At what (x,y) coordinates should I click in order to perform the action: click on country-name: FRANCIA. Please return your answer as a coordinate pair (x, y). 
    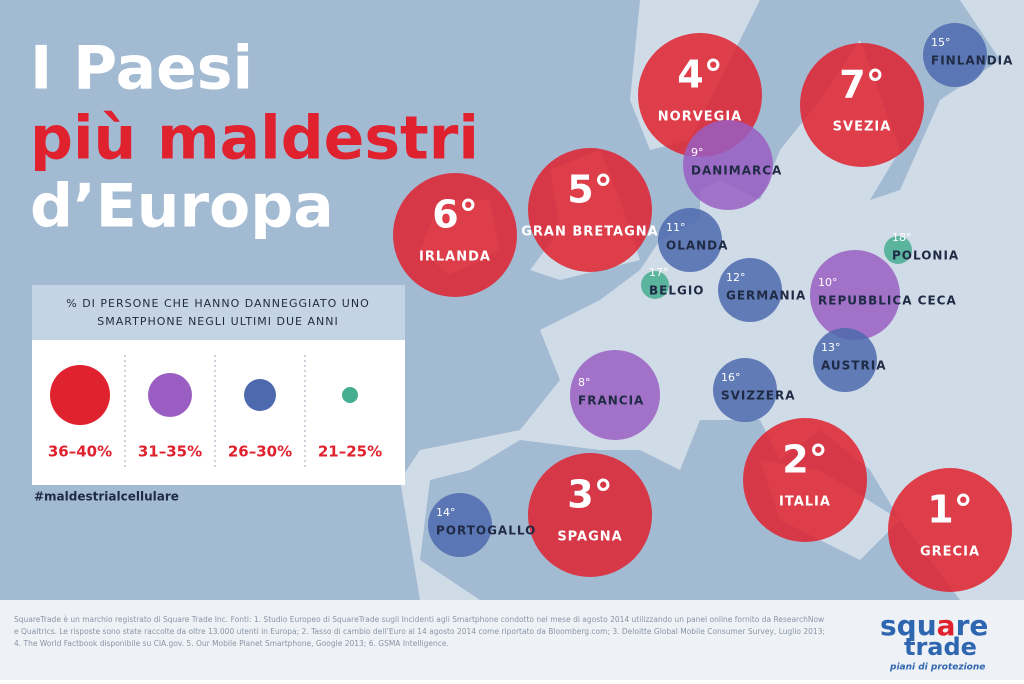
    Looking at the image, I should click on (611, 401).